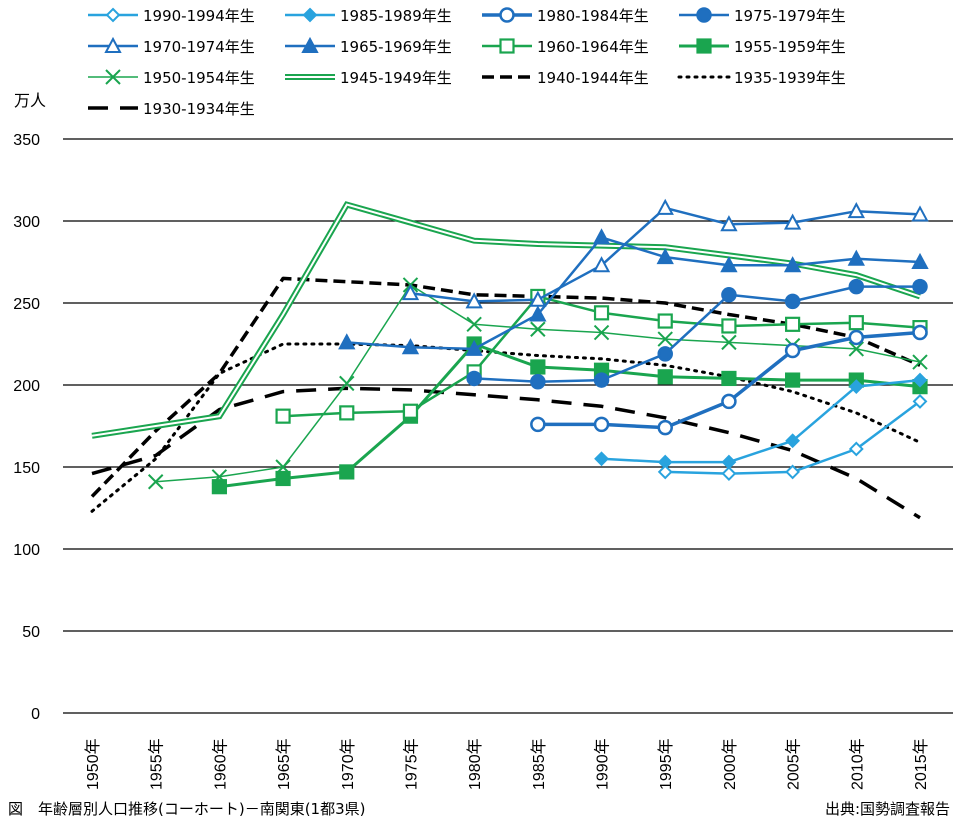 The height and width of the screenshot is (830, 961). What do you see at coordinates (368, 46) in the screenshot?
I see `legend-item: 1965-1969年生` at bounding box center [368, 46].